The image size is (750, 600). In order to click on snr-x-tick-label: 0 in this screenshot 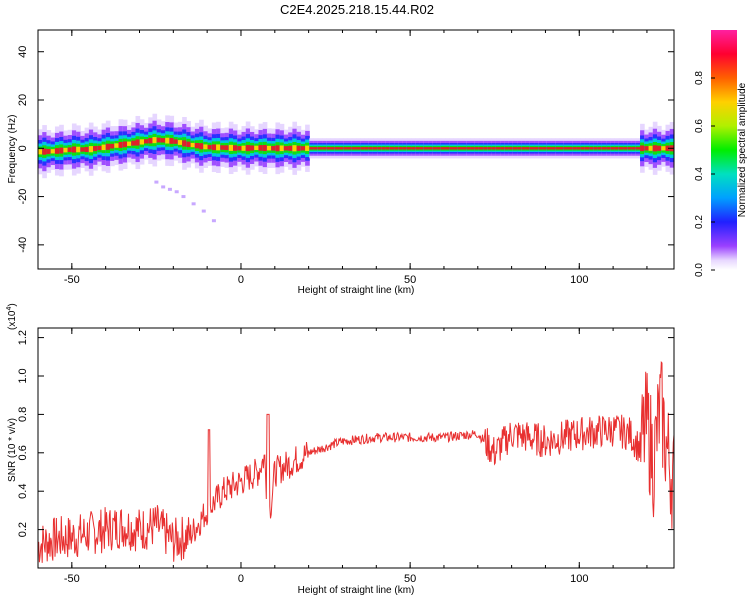, I will do `click(241, 579)`.